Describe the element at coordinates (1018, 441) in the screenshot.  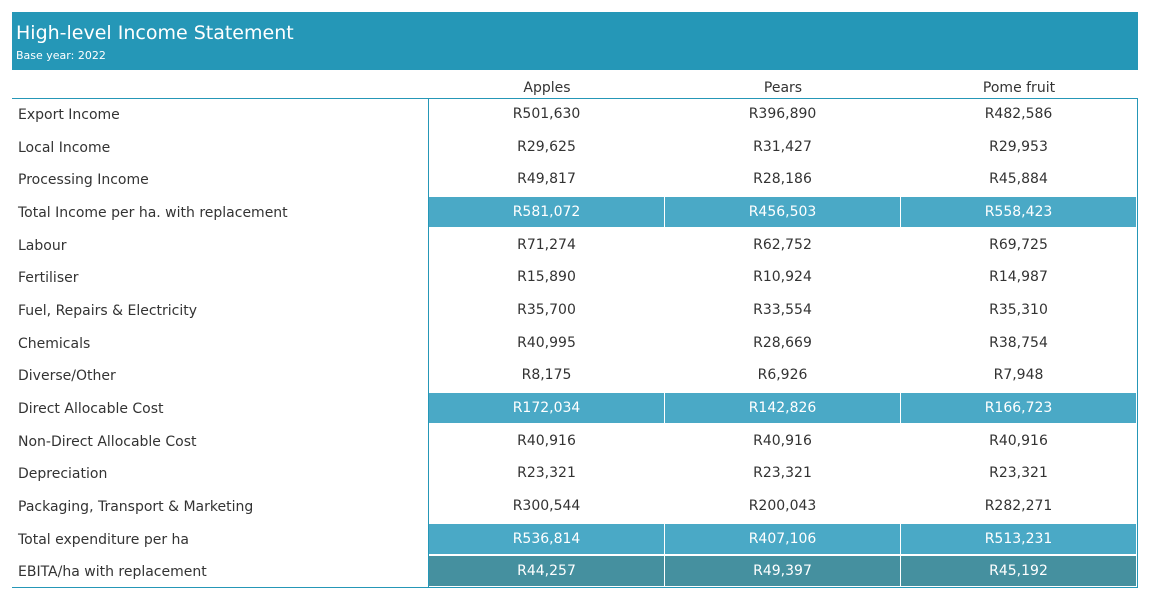
I see `row-value-pome-fruit: R40,916` at that location.